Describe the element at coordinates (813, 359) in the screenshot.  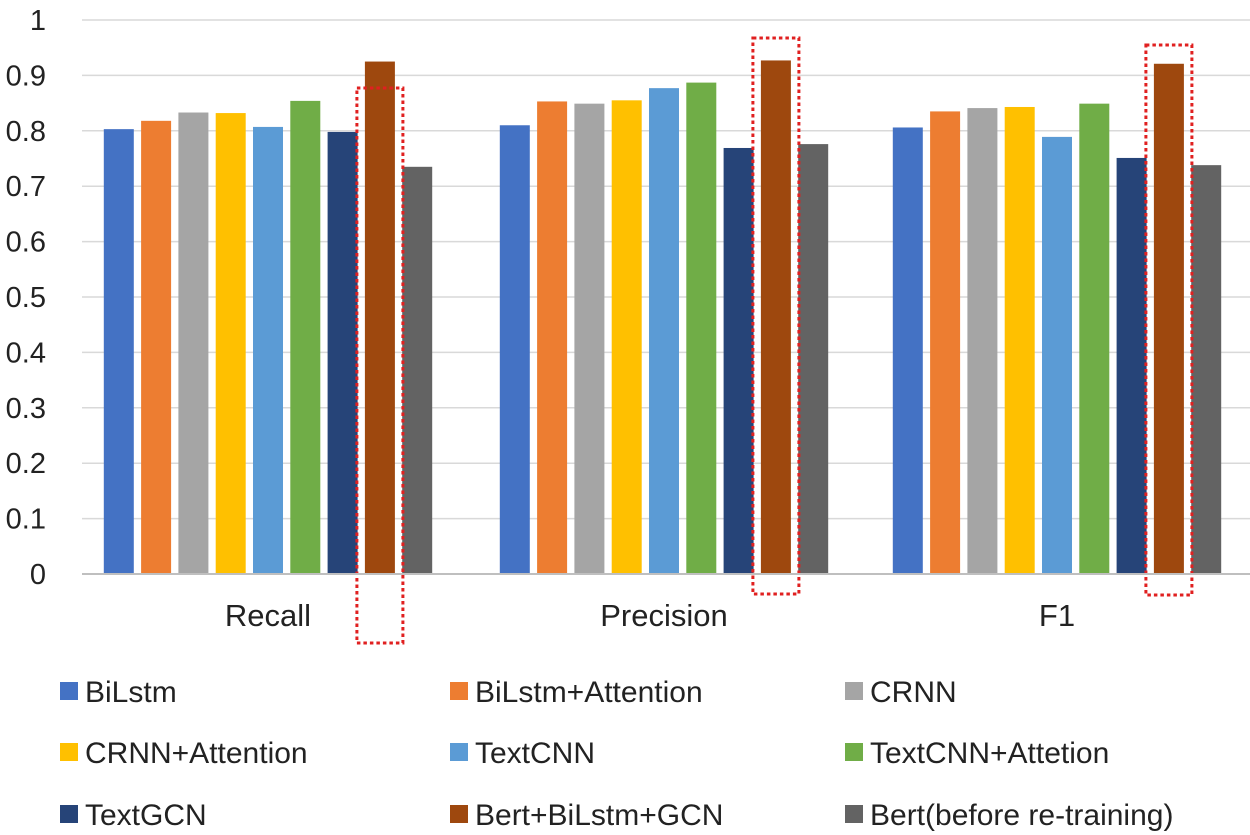
I see `bar-precision-bert-before-re-training-` at that location.